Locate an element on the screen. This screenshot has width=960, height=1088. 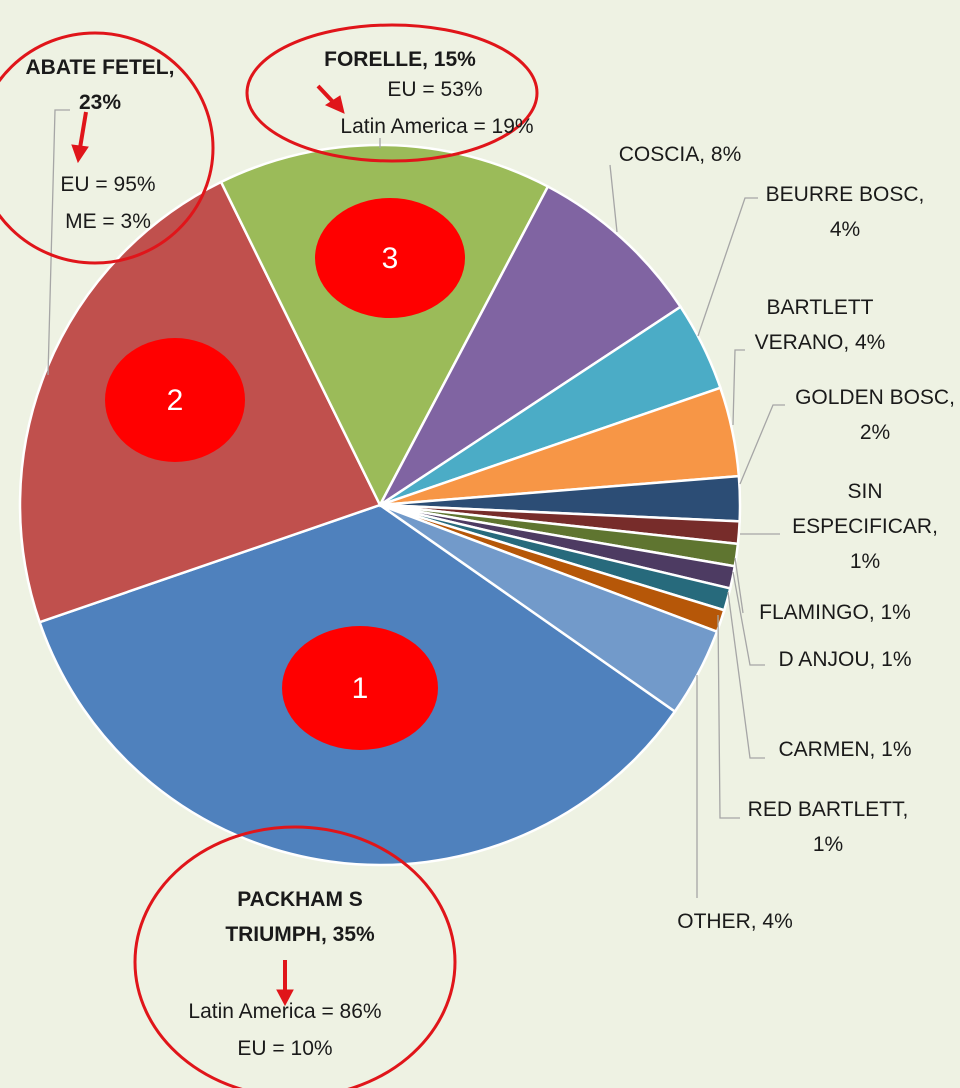
slice-label: FLAMINGO, 1% is located at coordinates (835, 612).